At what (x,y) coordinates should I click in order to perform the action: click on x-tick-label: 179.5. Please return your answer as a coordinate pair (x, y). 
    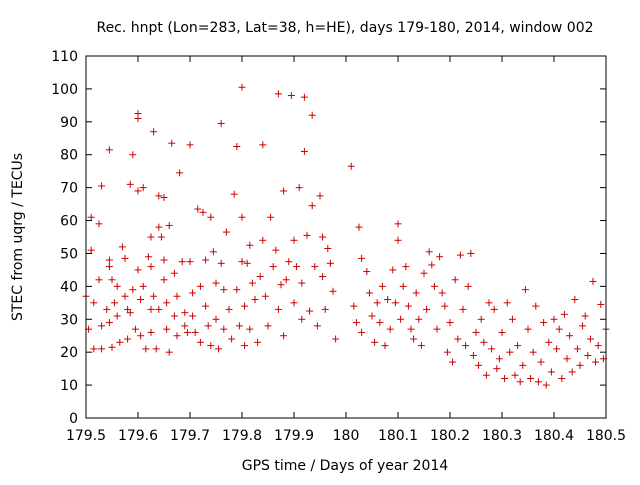
    Looking at the image, I should click on (86, 436).